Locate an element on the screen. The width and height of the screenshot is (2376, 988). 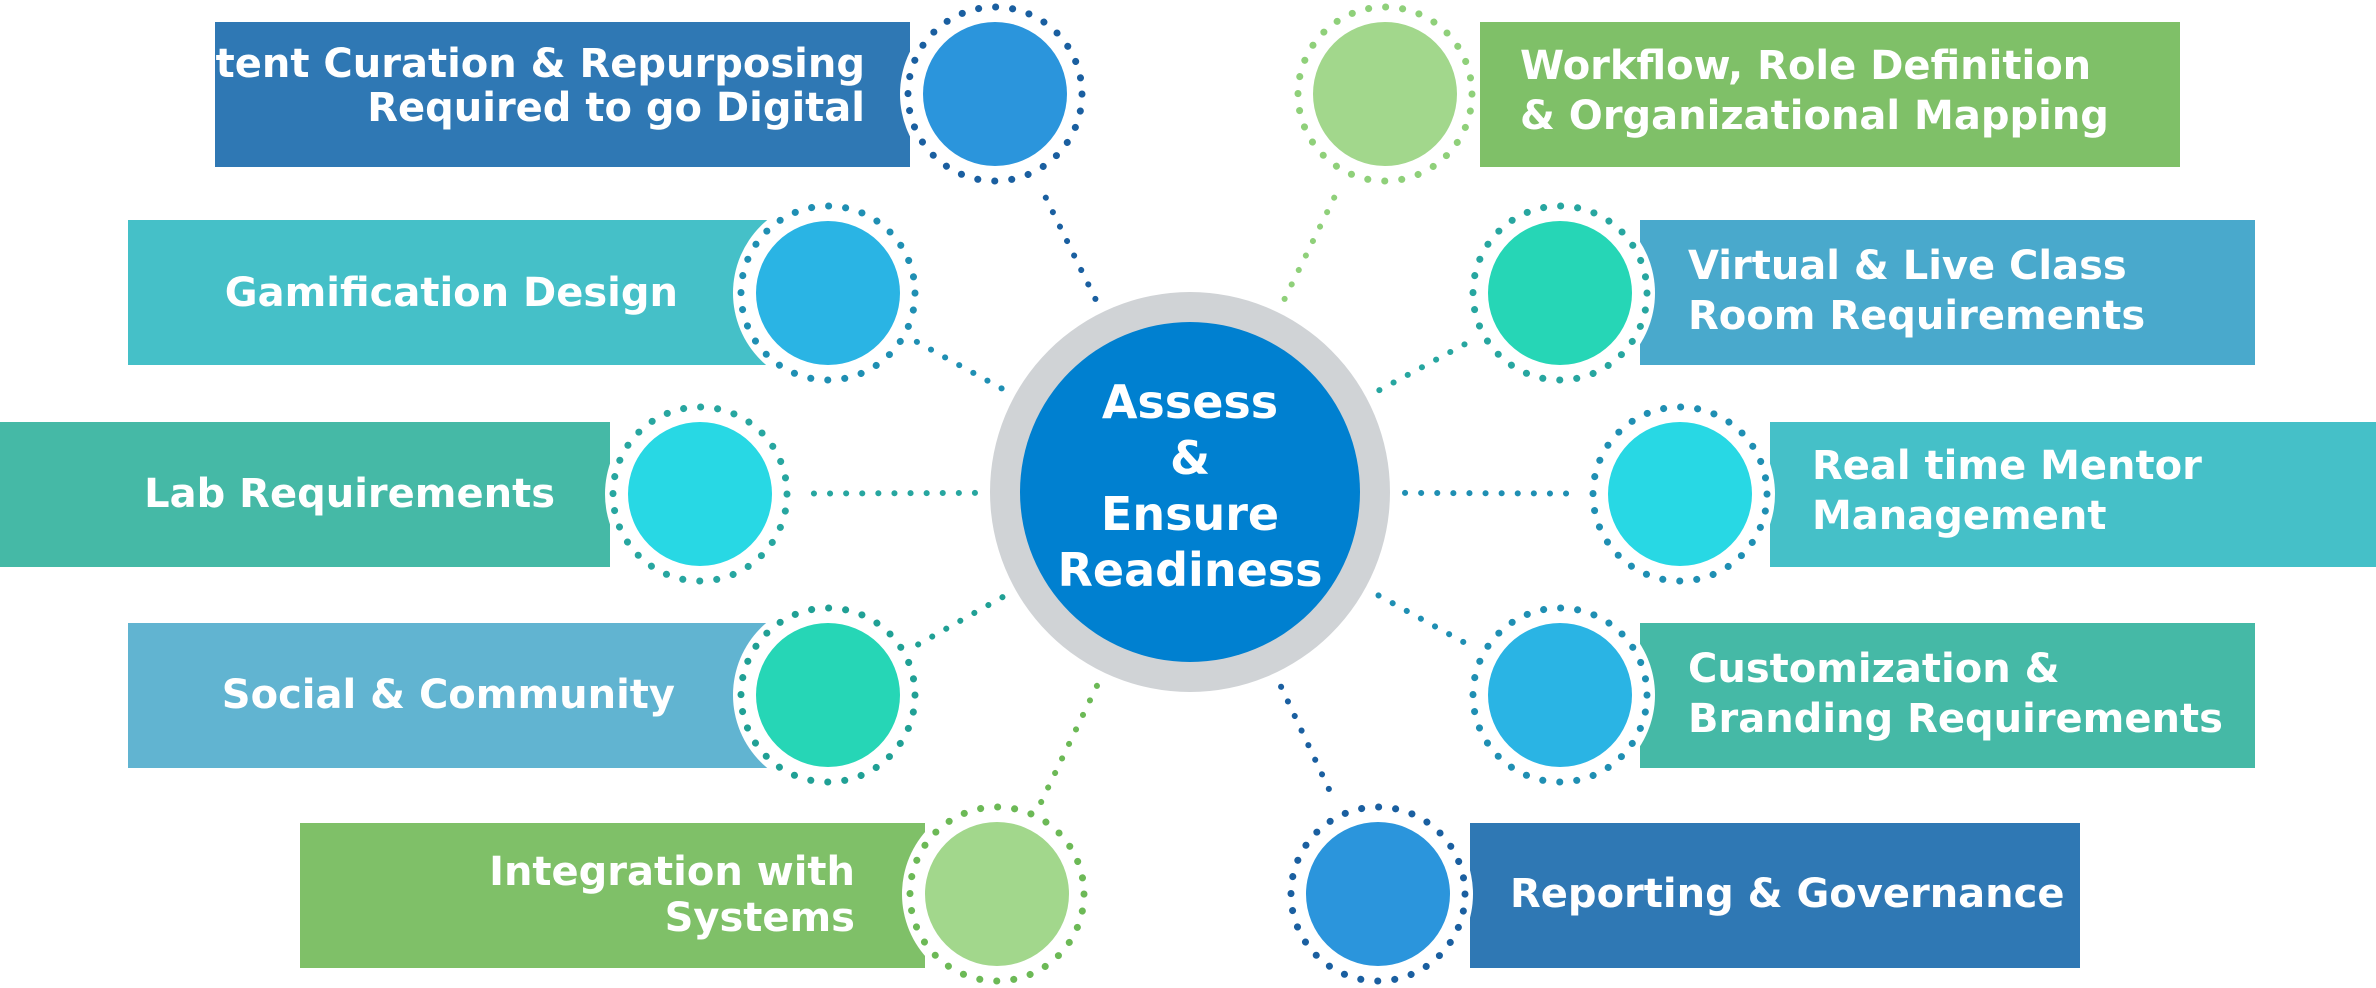
label-bar-real-time-mentor is located at coordinates (2073, 494).